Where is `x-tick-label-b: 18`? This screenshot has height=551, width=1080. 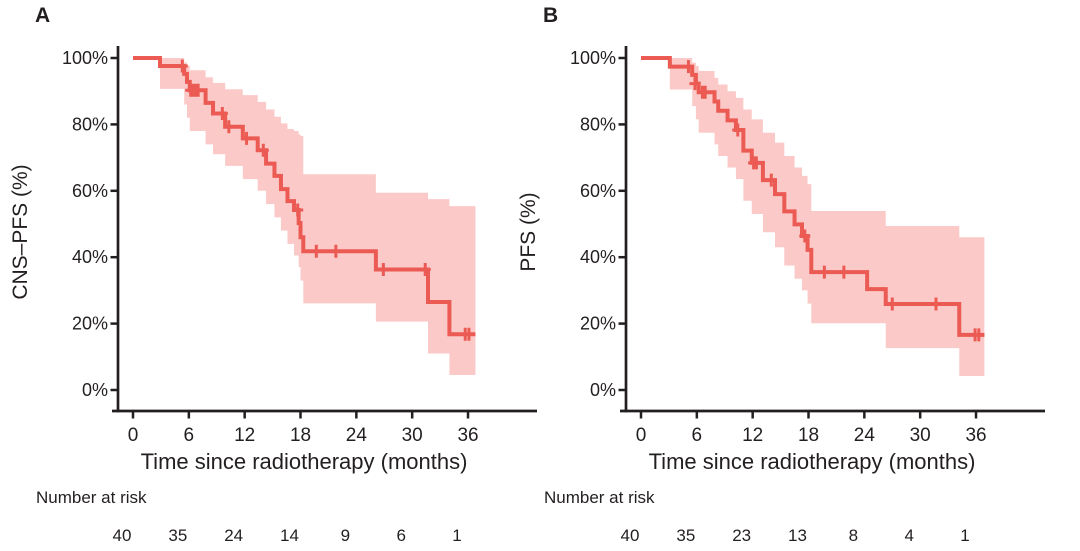 x-tick-label-b: 18 is located at coordinates (808, 435).